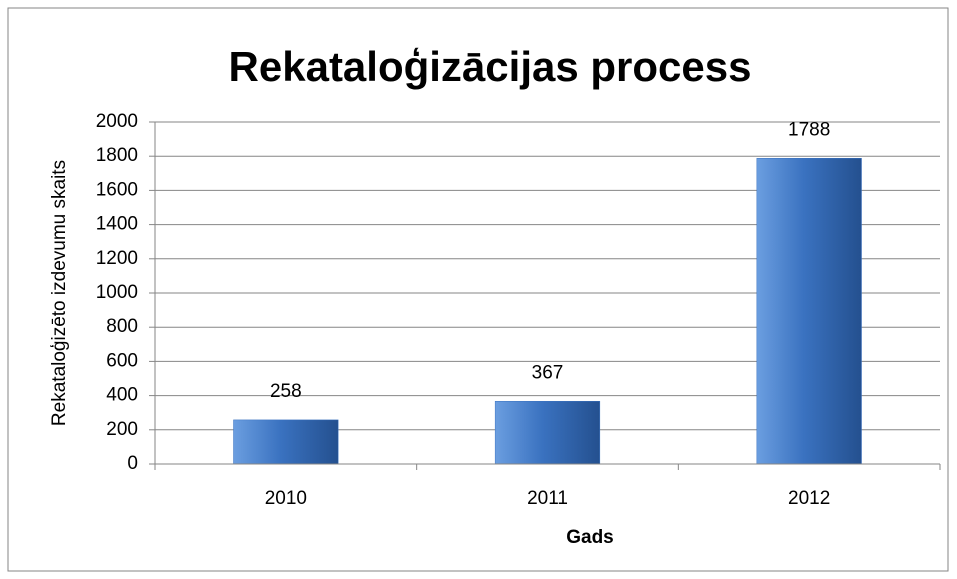 This screenshot has width=957, height=579. I want to click on y-tick-label: 1600, so click(117, 189).